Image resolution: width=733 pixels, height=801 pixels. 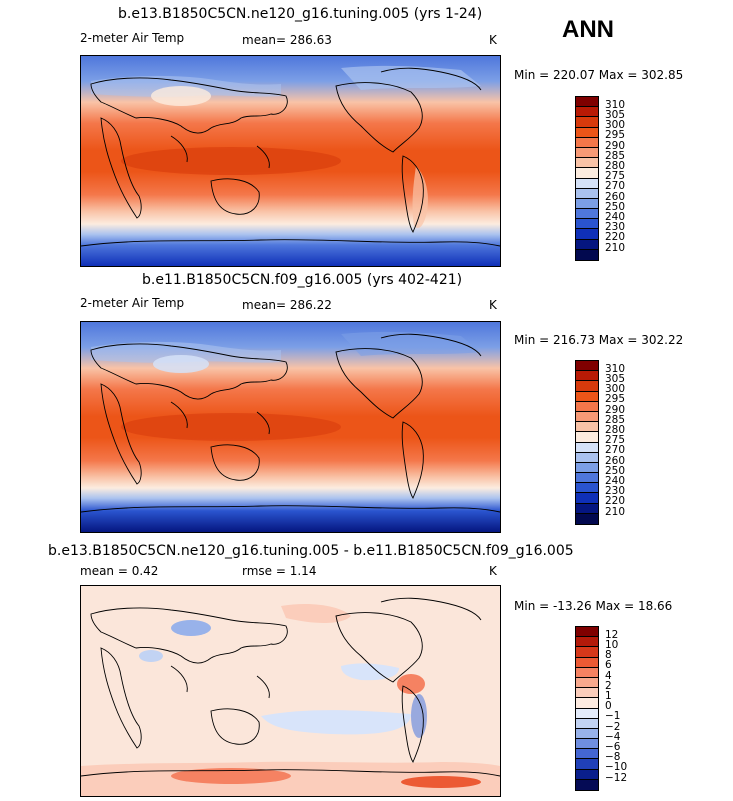 What do you see at coordinates (615, 430) in the screenshot?
I see `panel2-cbar-tick: 280` at bounding box center [615, 430].